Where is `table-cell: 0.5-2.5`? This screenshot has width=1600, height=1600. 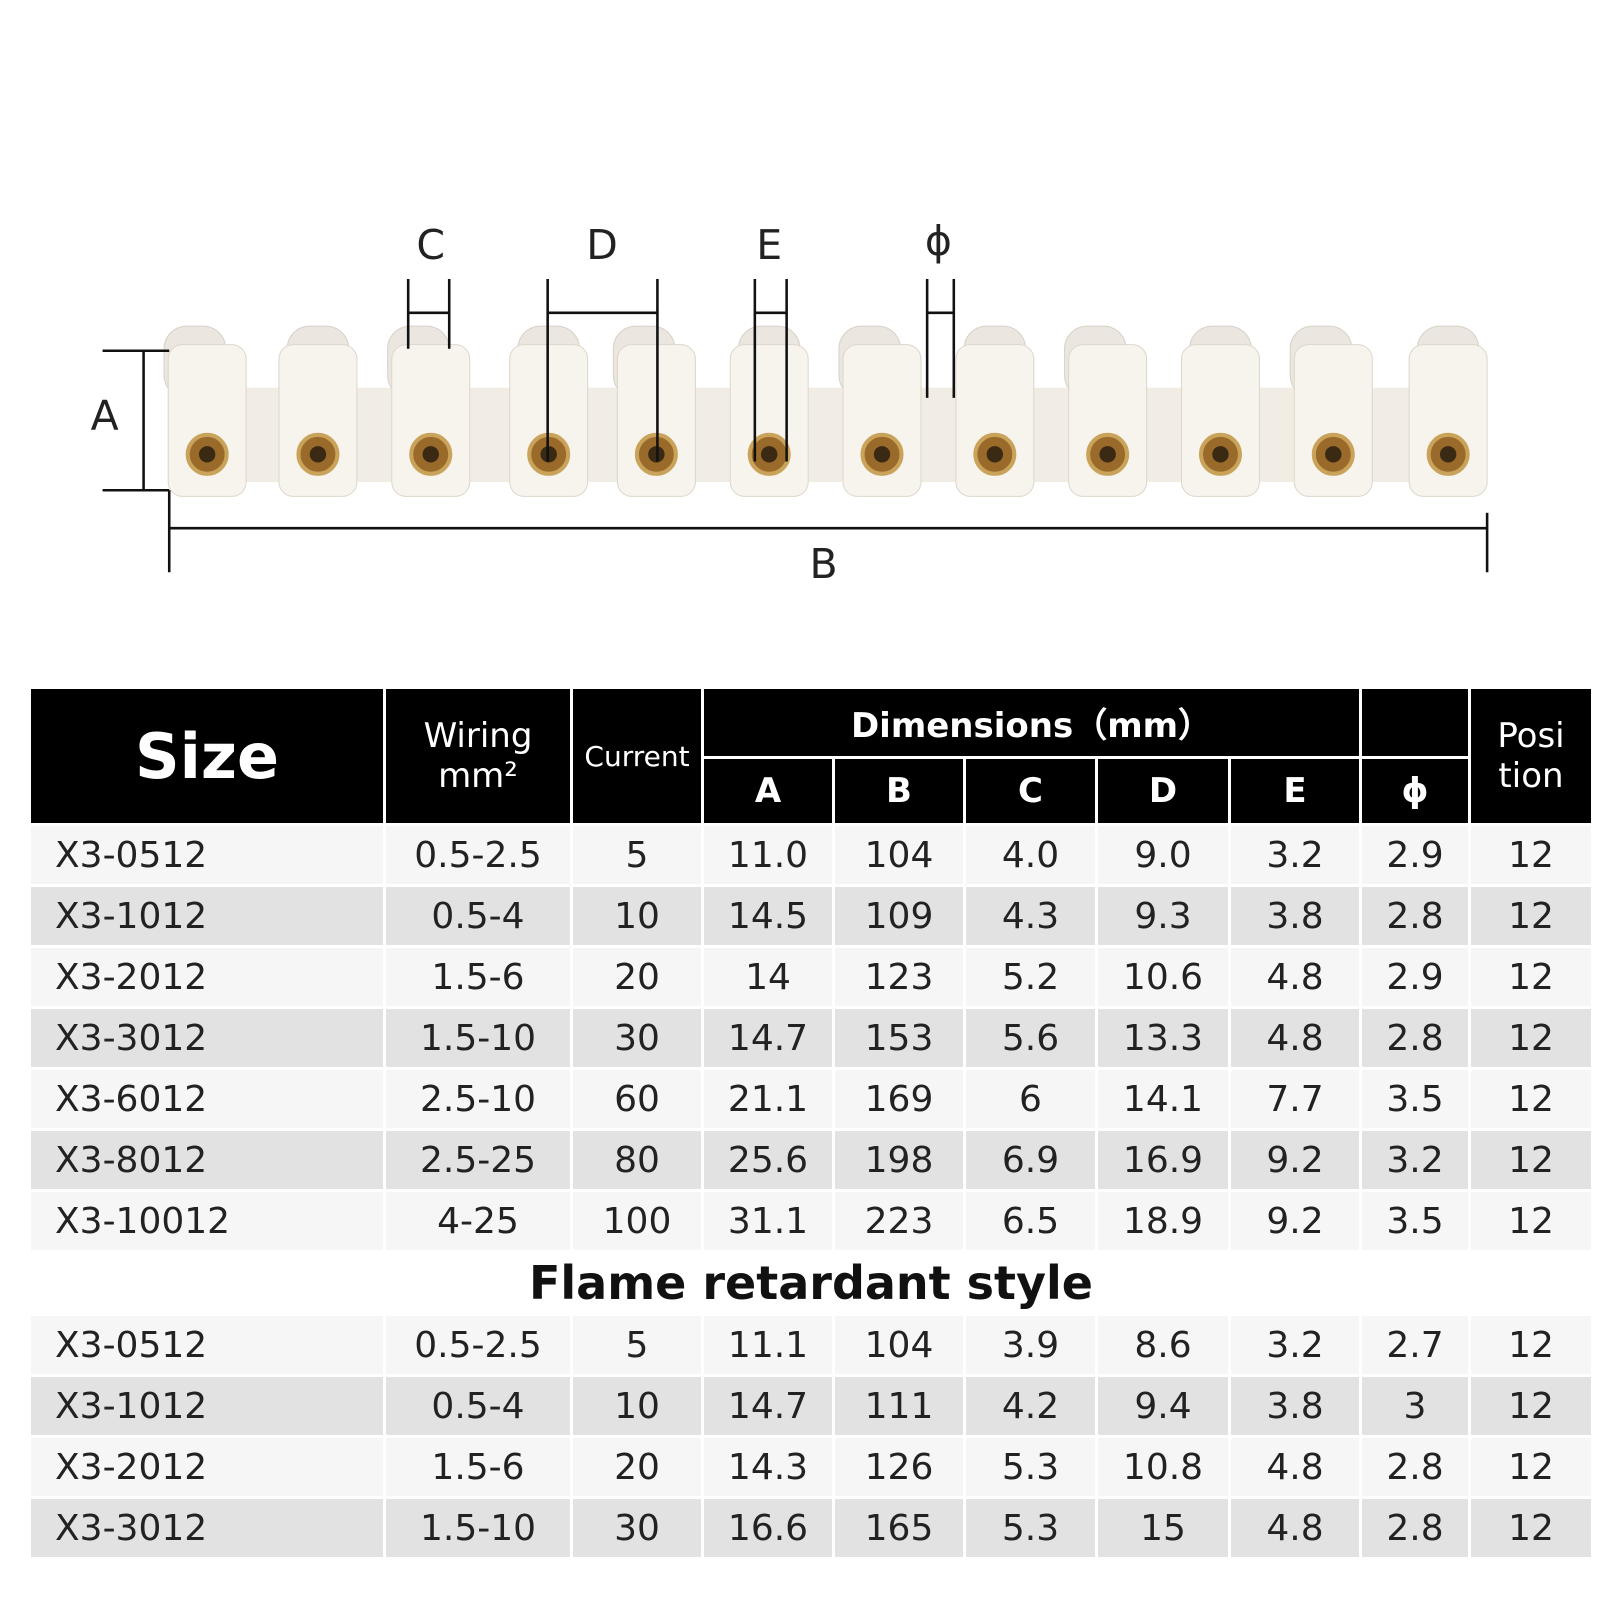
table-cell: 0.5-2.5 is located at coordinates (478, 855).